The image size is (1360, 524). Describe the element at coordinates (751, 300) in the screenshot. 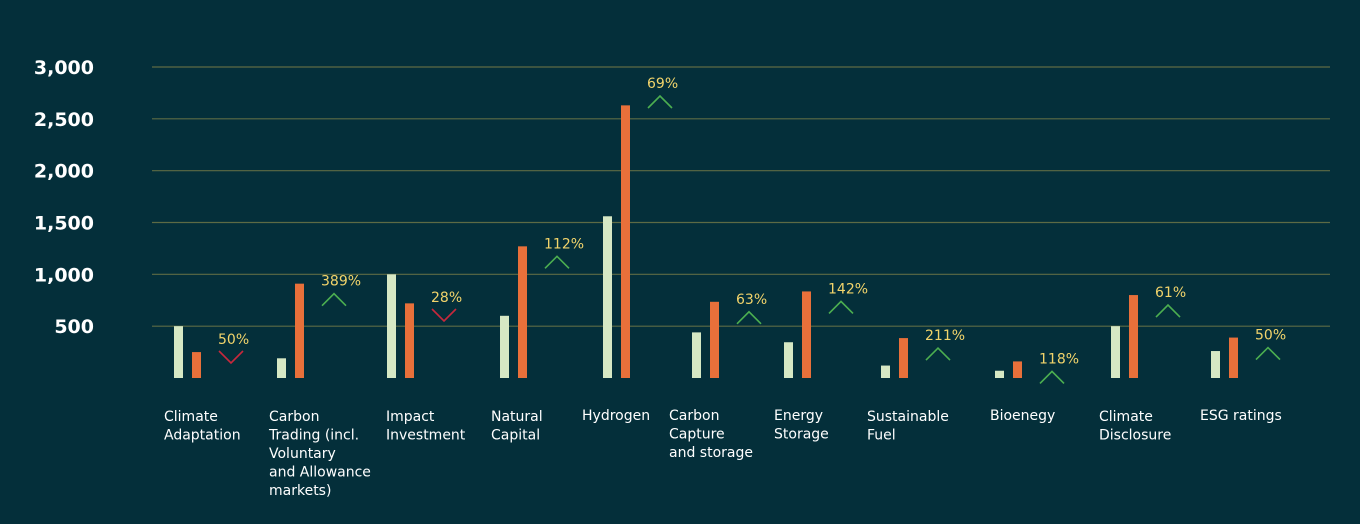

I see `change-percent-label: 63%` at that location.